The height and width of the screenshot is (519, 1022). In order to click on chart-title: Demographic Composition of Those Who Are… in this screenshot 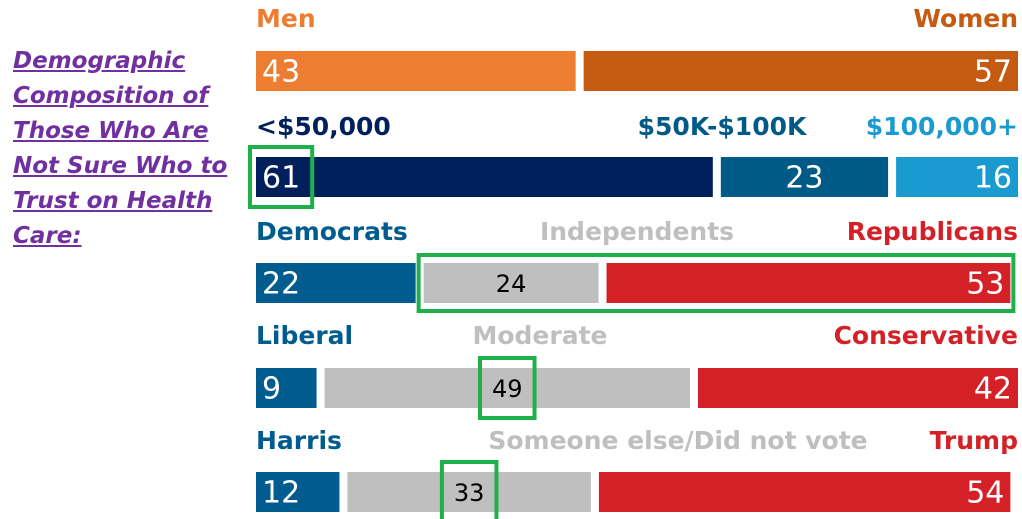, I will do `click(120, 148)`.